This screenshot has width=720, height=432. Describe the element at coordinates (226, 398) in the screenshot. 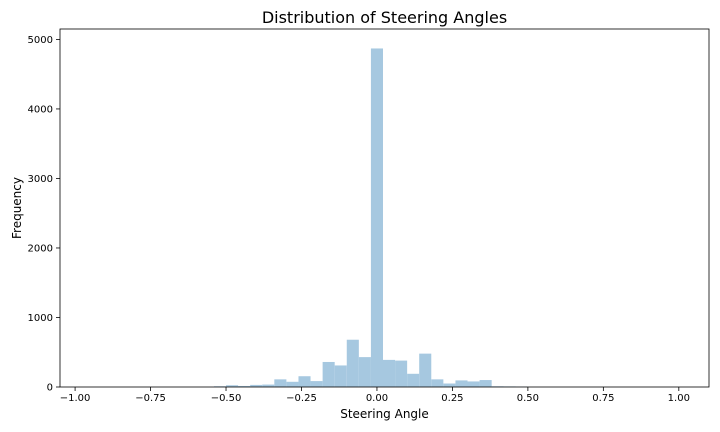

I see `x-tick-label: −0.50` at that location.